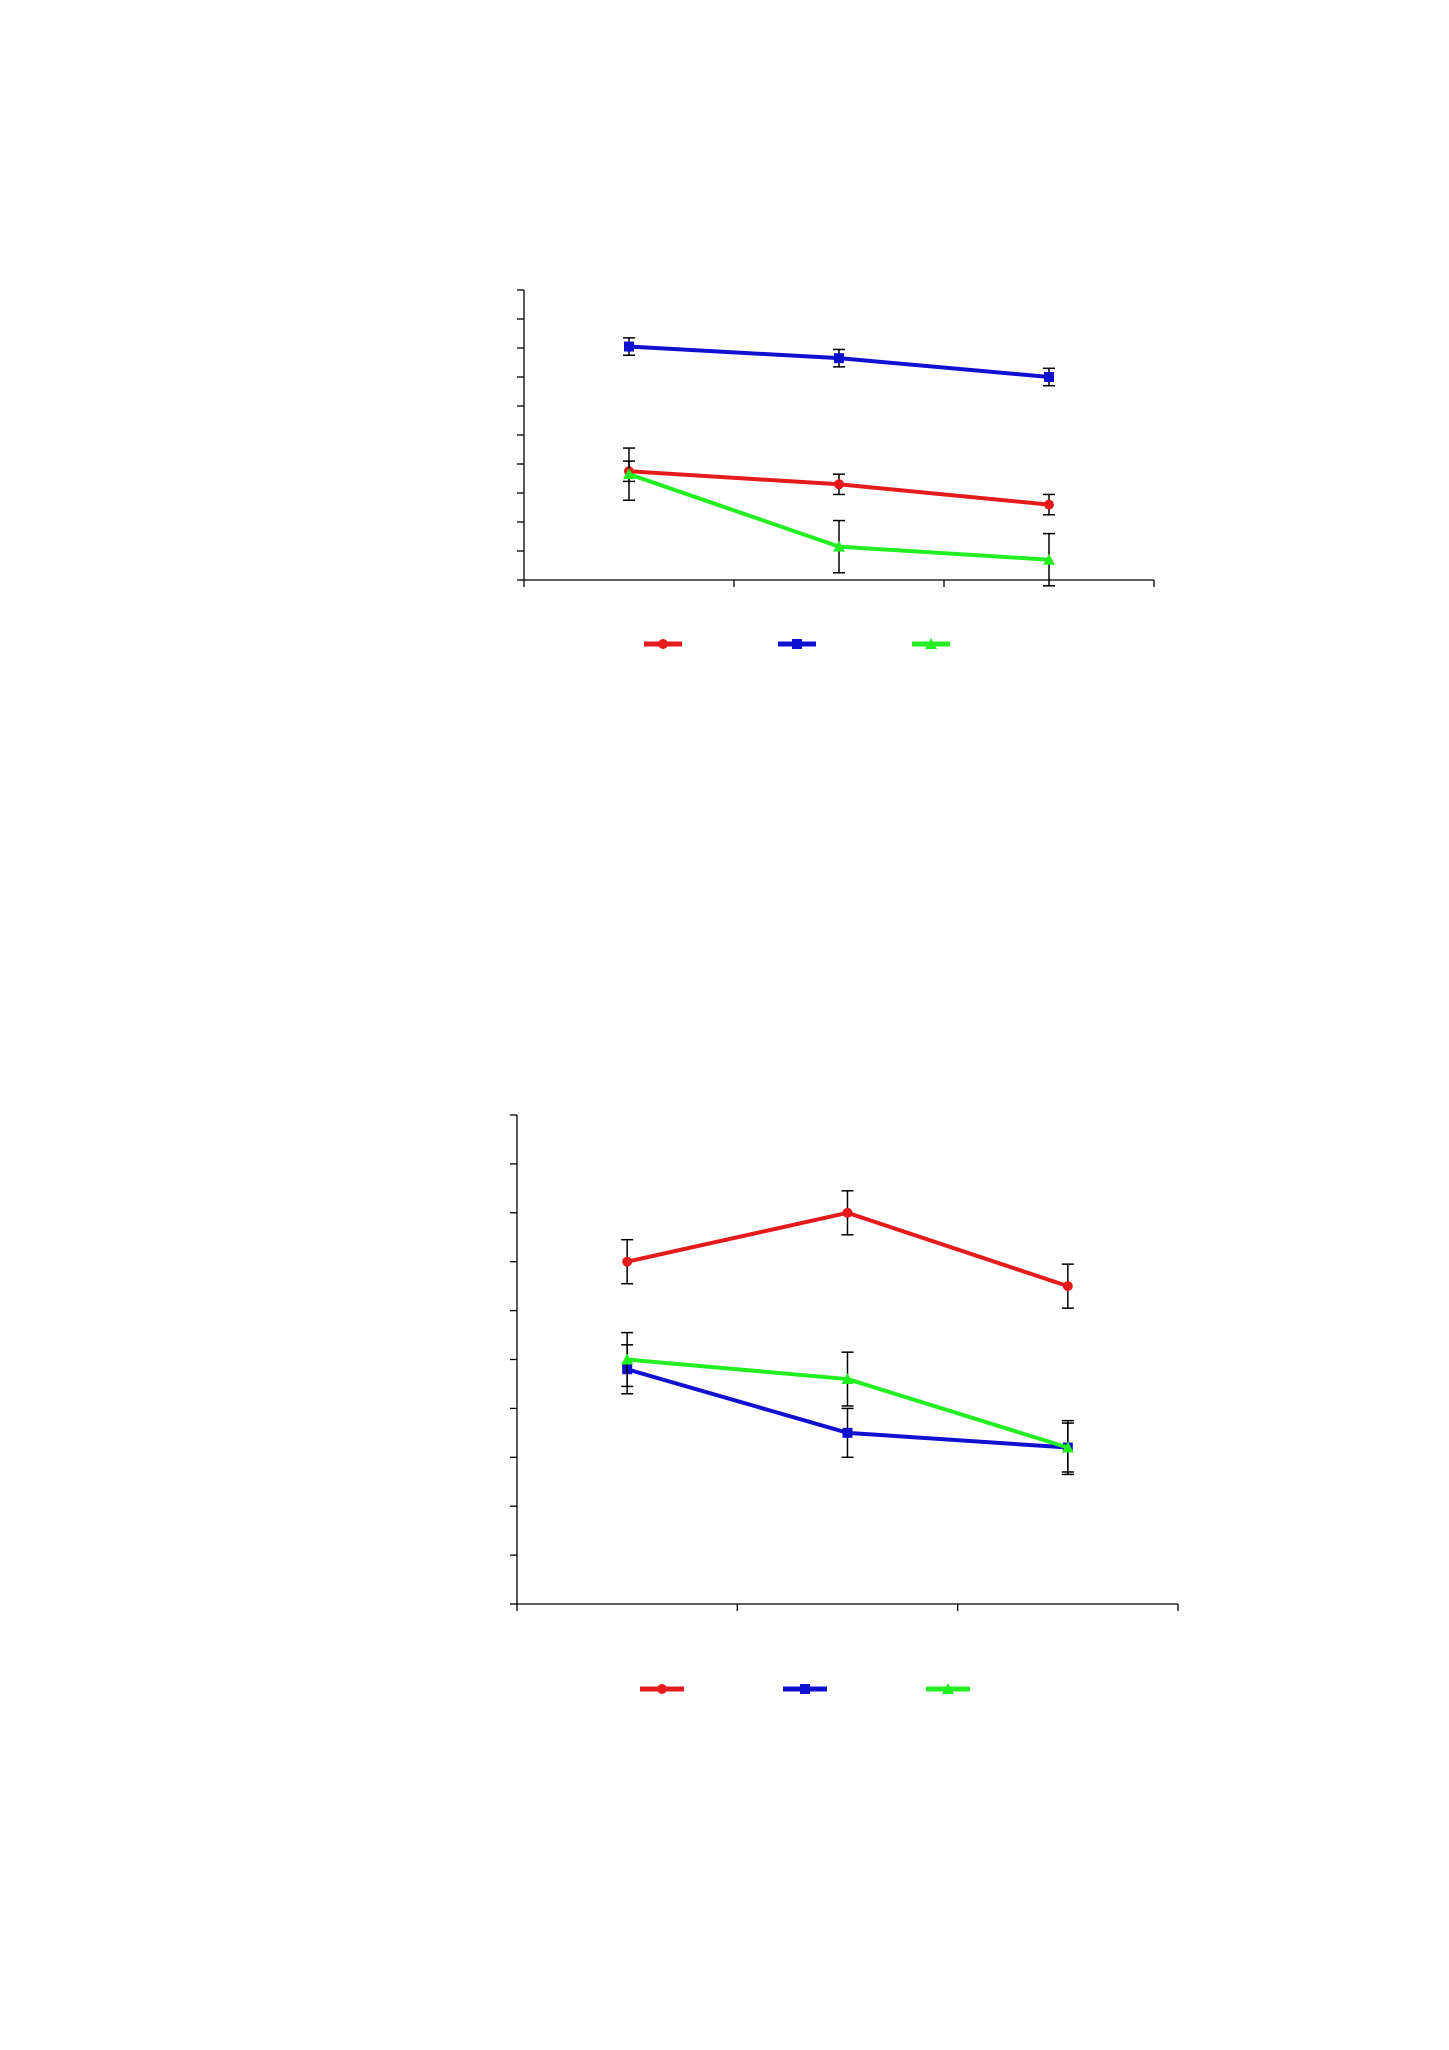  I want to click on chart-bottom, so click(844, 1404).